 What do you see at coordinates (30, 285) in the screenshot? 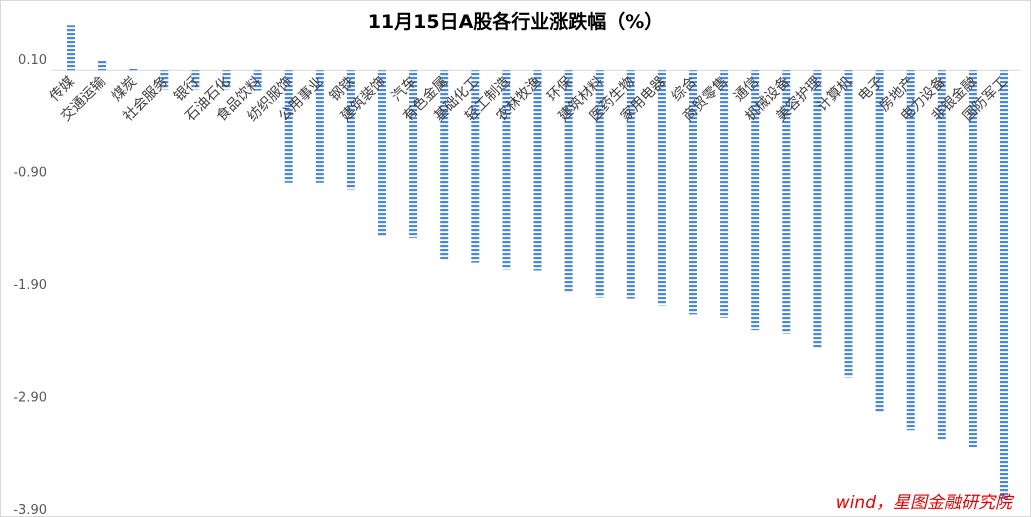
I see `y-tick-label: -1.90` at bounding box center [30, 285].